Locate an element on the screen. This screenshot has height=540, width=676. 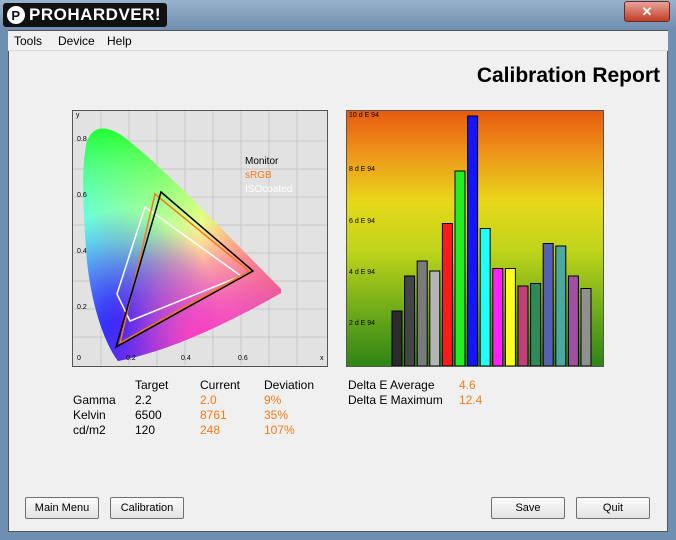
cie-x-tick: 0.2 is located at coordinates (131, 358).